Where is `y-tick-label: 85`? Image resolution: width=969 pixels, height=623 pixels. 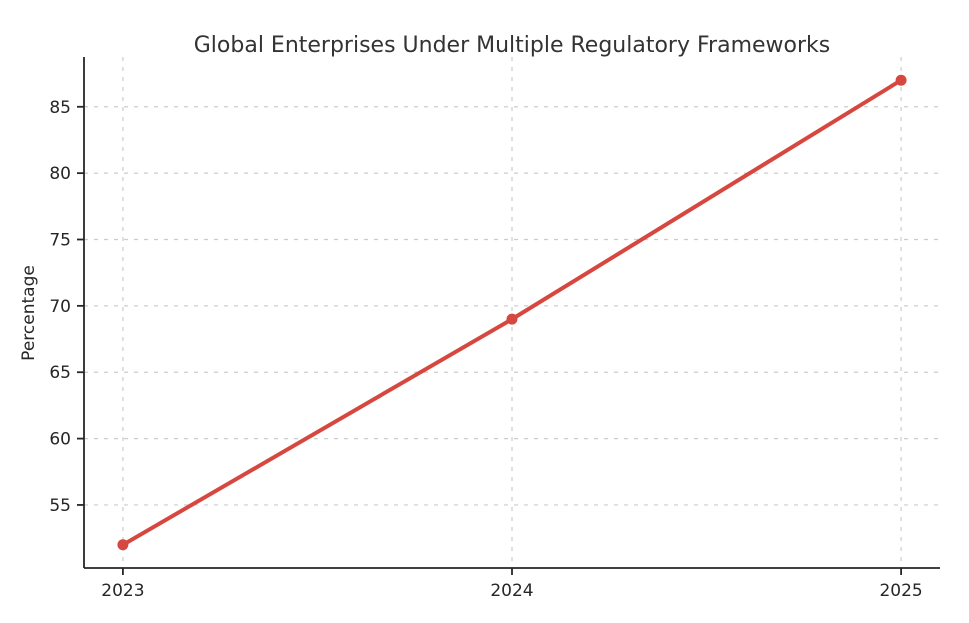 y-tick-label: 85 is located at coordinates (60, 108).